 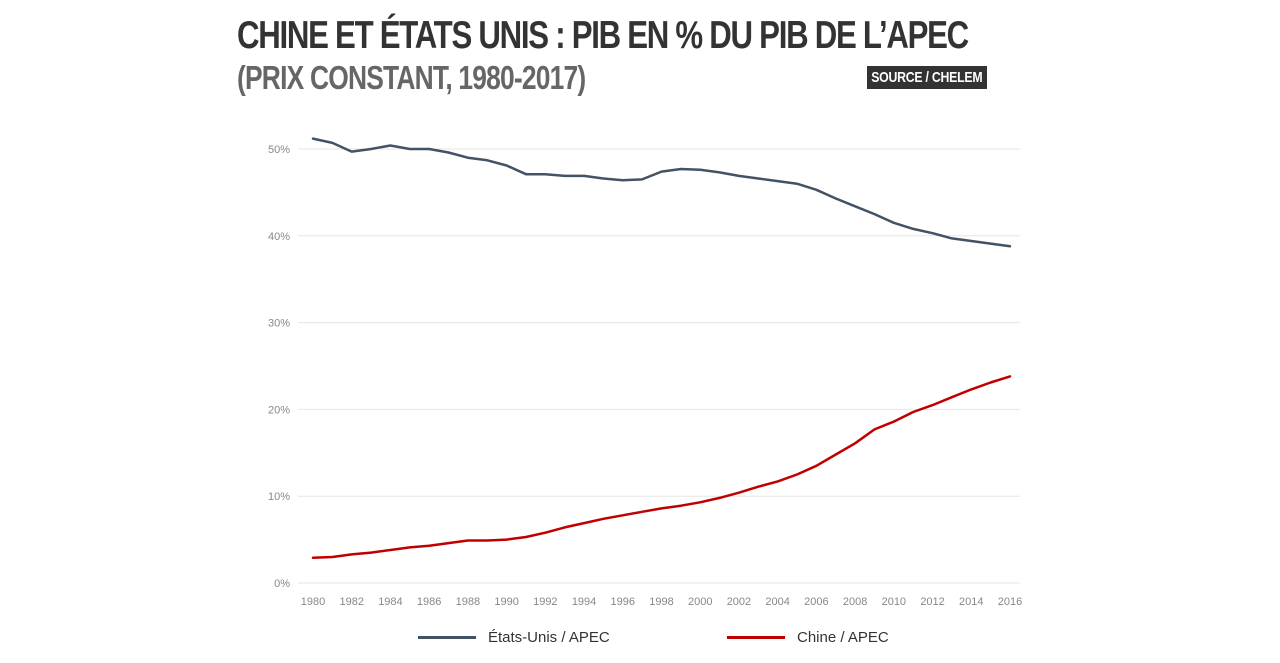 What do you see at coordinates (549, 637) in the screenshot?
I see `legend-label-us: États-Unis / APEC` at bounding box center [549, 637].